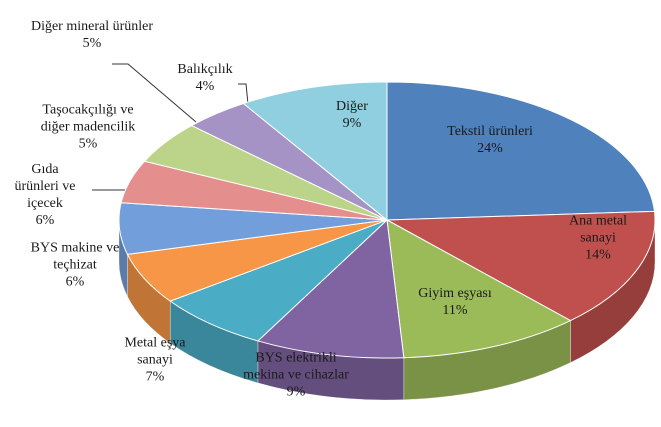 The height and width of the screenshot is (427, 661). I want to click on slice-label: Taşocakçılığı ve diğer madencilik 5%, so click(88, 127).